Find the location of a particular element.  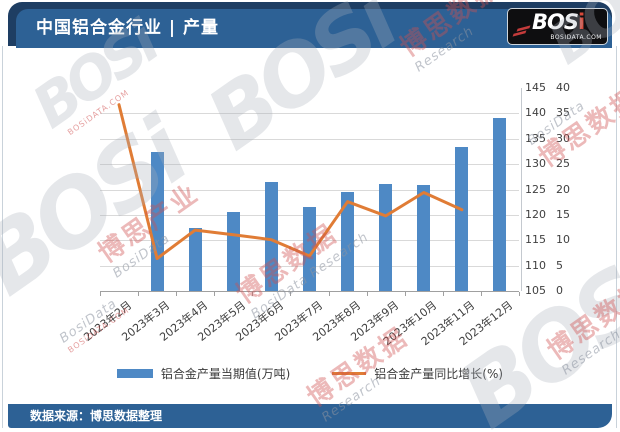

secondary-axis-tick-label: 15 is located at coordinates (563, 214).